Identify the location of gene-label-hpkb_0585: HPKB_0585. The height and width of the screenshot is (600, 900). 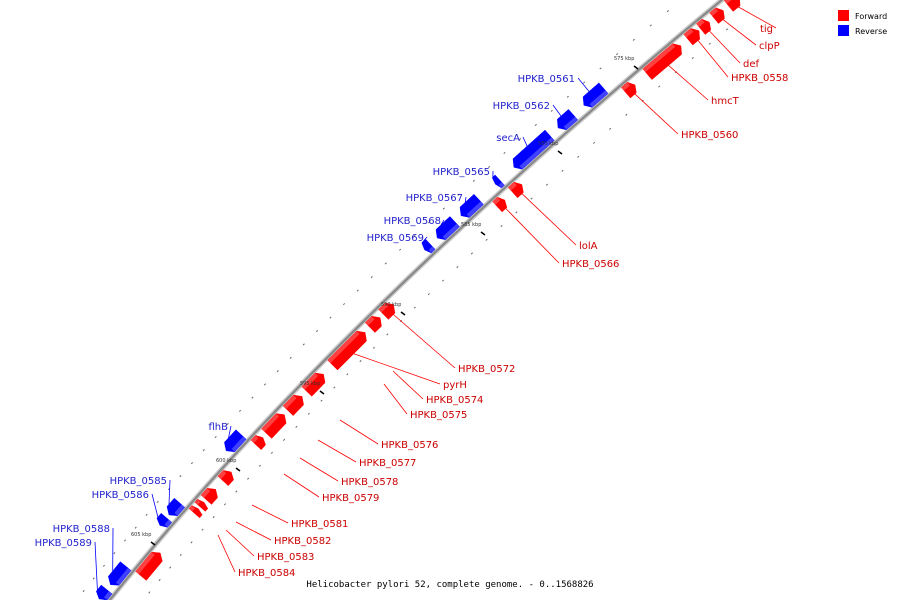
(138, 481).